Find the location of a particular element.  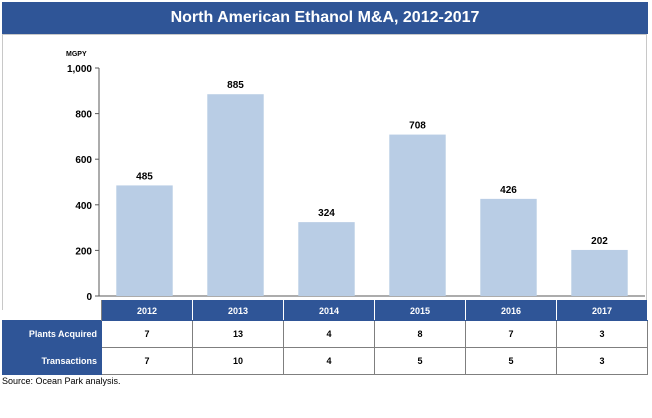

table-row: Transactions 7 10 4 5 5 3 is located at coordinates (325, 361).